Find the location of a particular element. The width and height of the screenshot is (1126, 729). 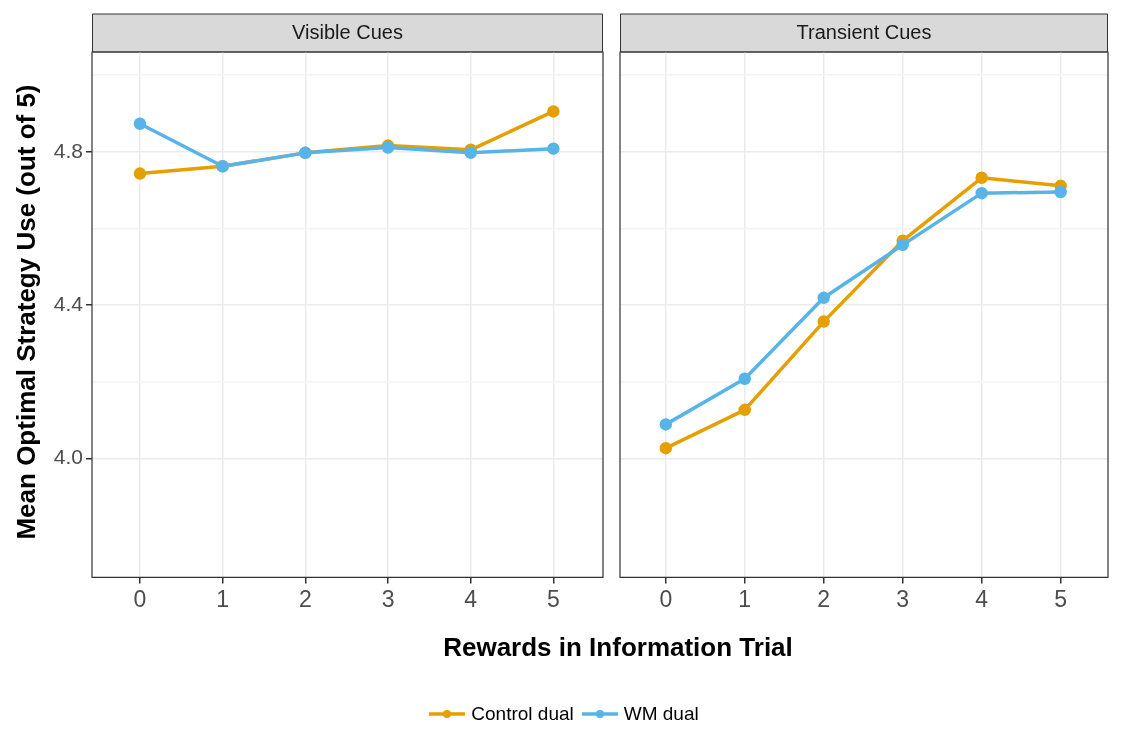

chart-title: Transient Cues is located at coordinates (864, 31).